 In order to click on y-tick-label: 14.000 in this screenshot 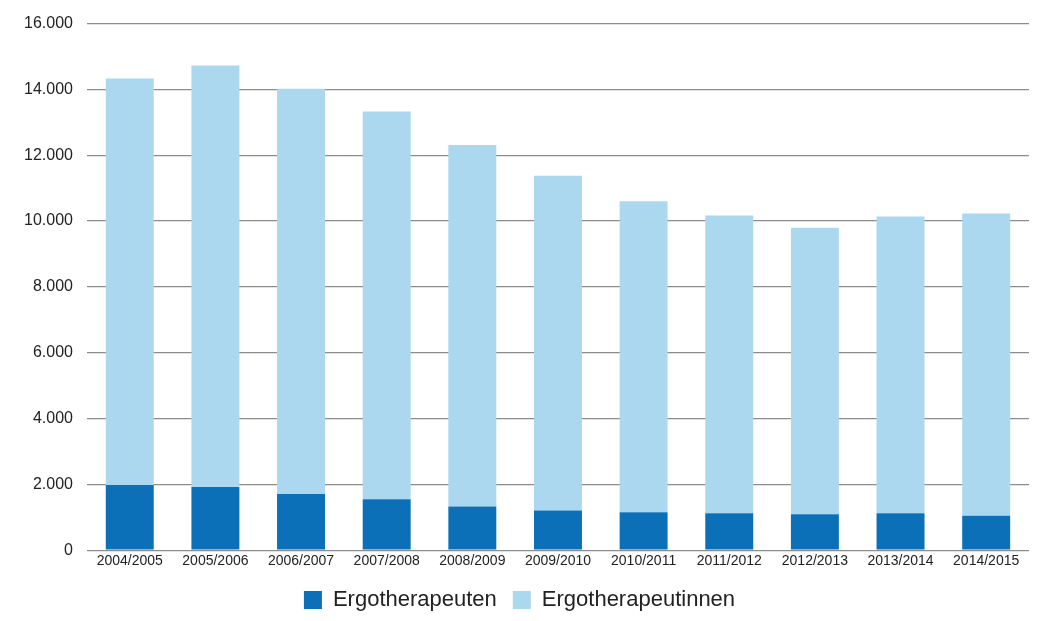, I will do `click(49, 88)`.